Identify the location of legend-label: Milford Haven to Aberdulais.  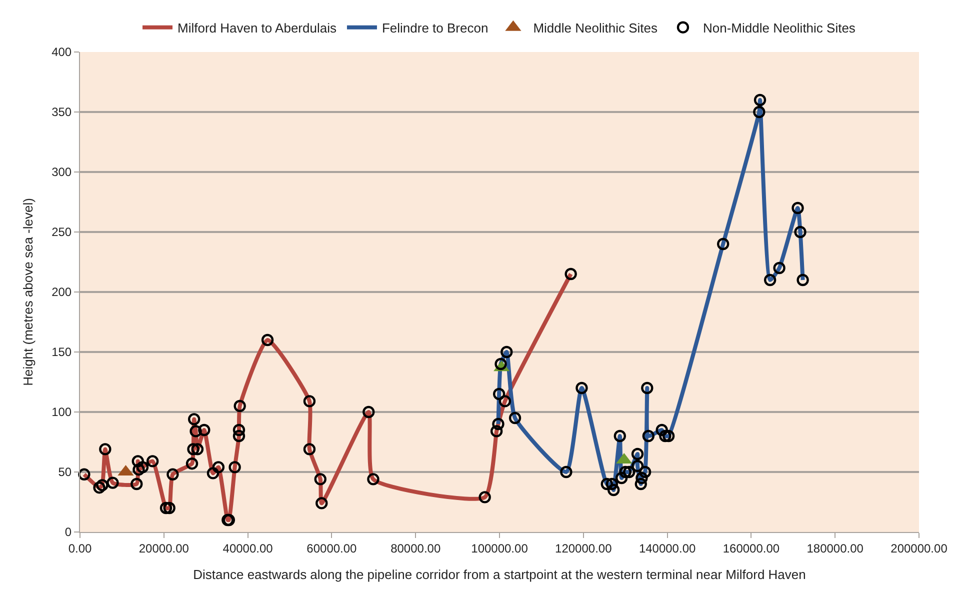
(257, 28).